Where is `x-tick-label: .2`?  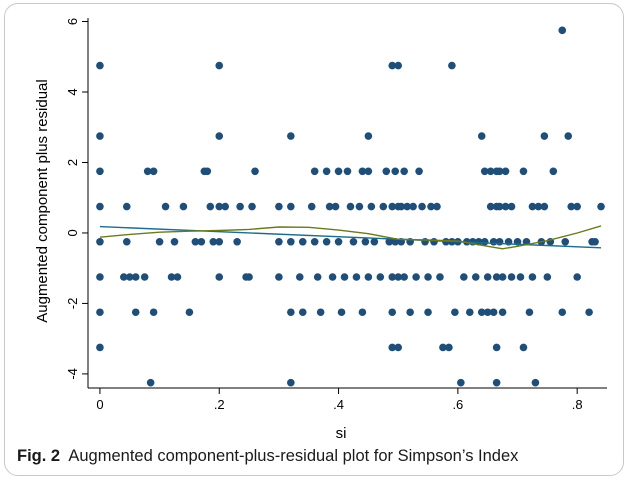
x-tick-label: .2 is located at coordinates (219, 404).